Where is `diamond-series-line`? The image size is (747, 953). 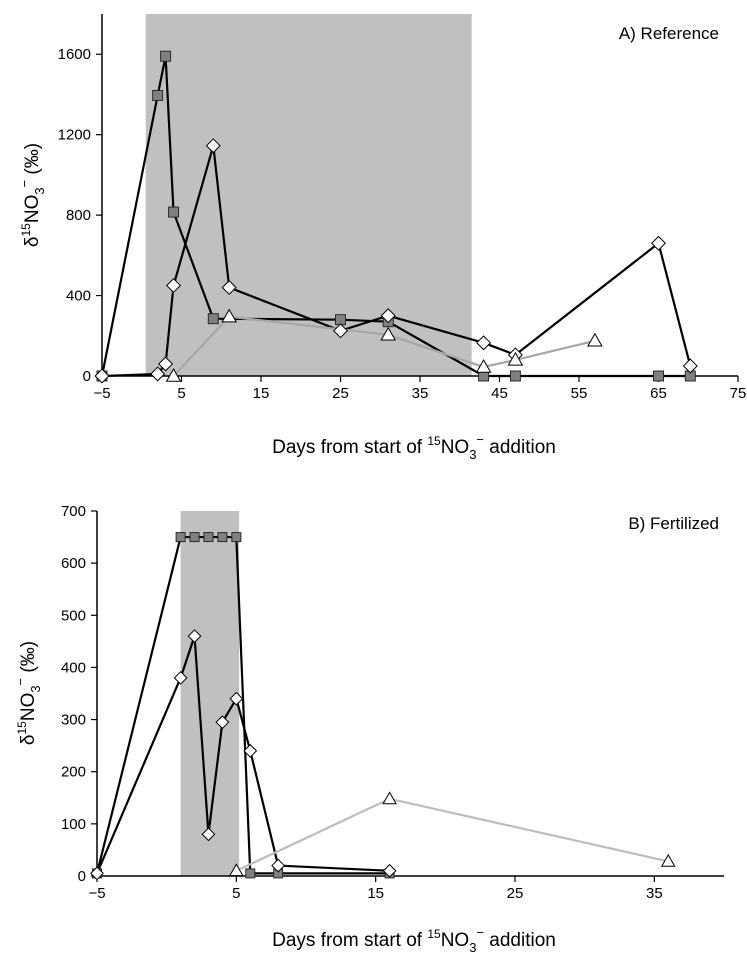
diamond-series-line is located at coordinates (242, 754).